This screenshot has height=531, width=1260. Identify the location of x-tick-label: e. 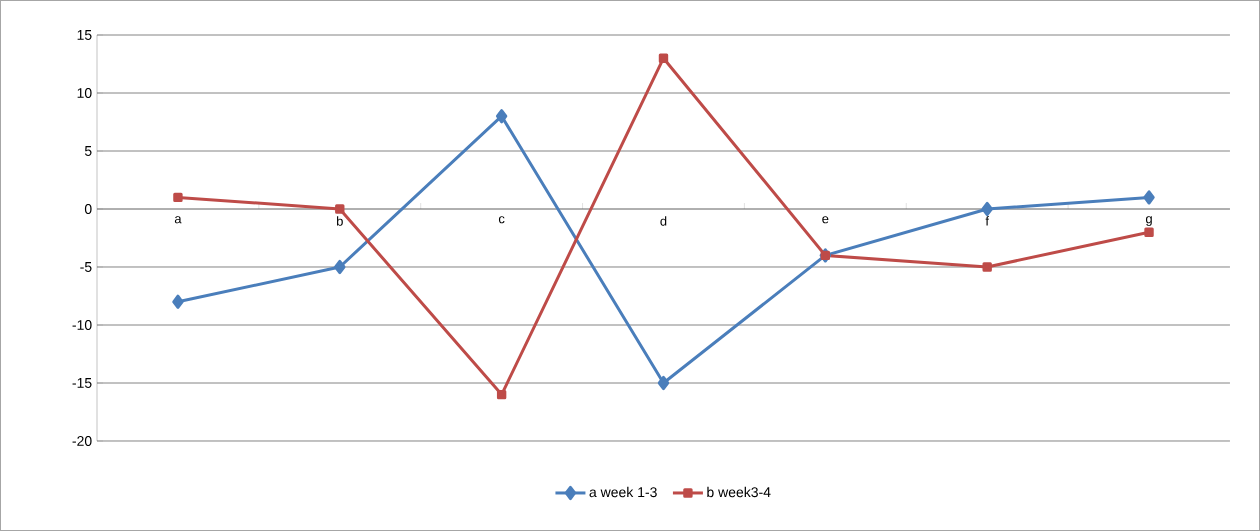
(825, 220).